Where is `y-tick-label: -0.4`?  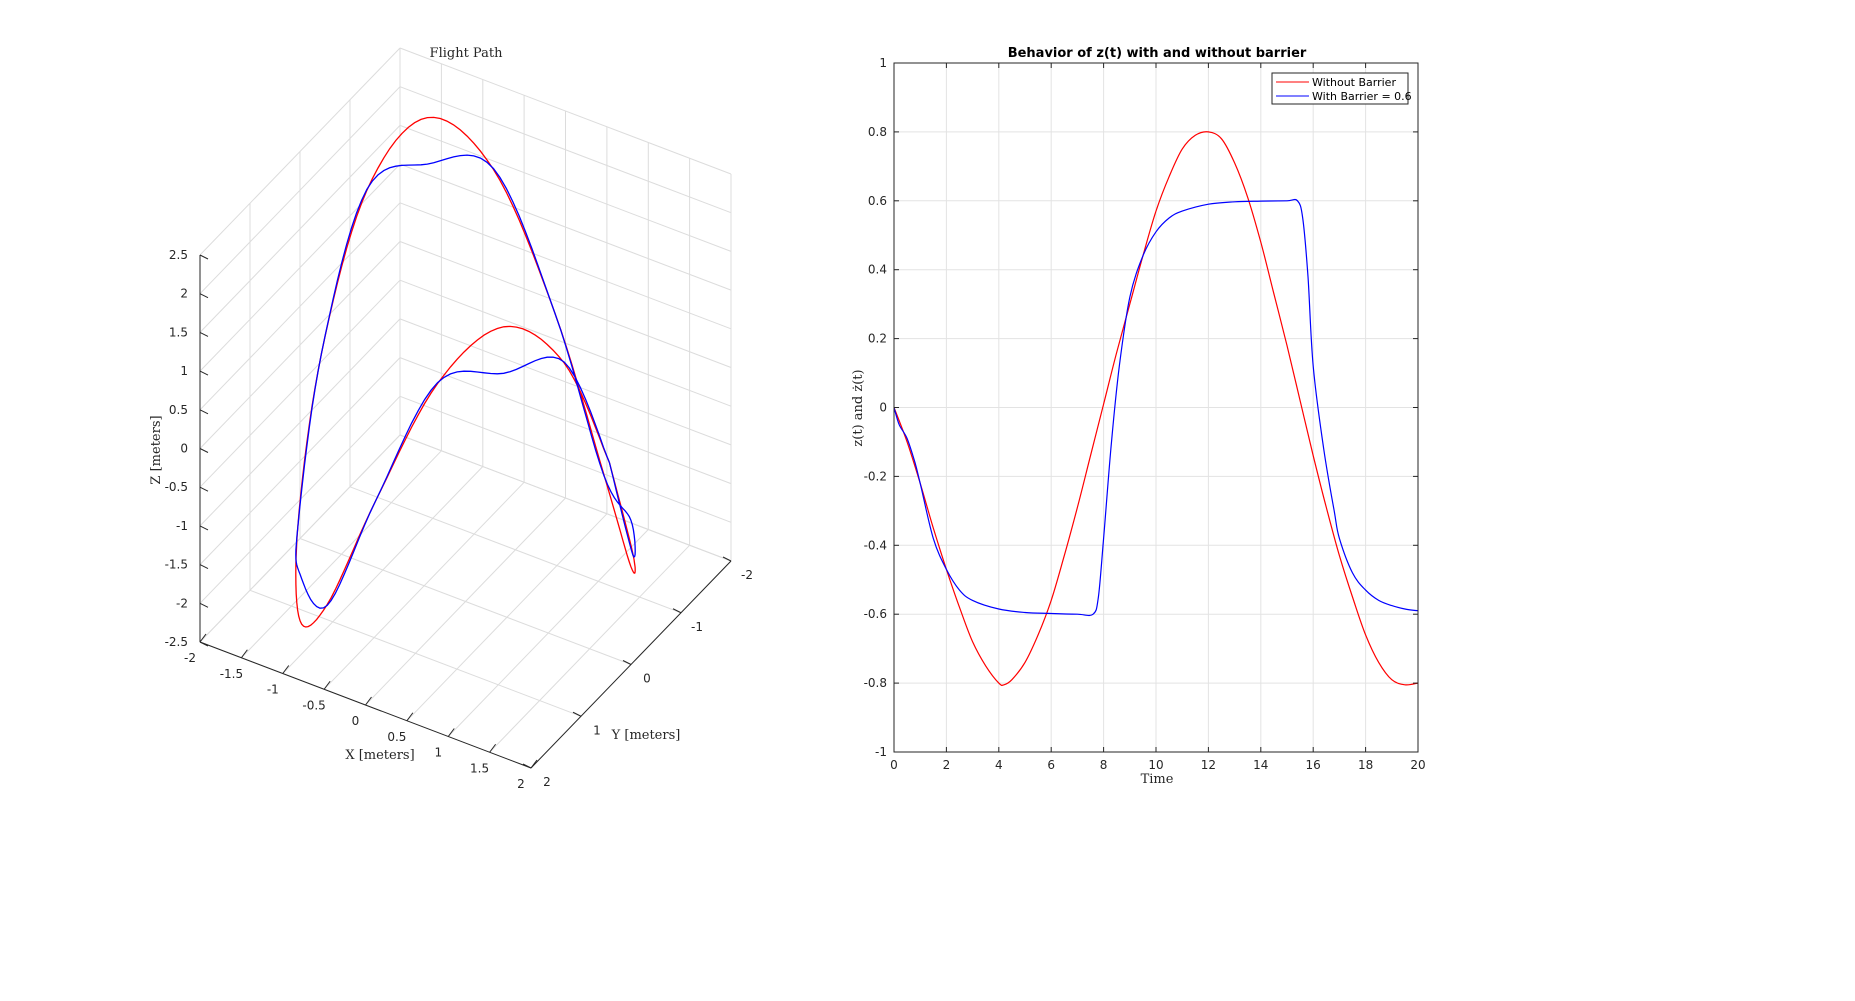 y-tick-label: -0.4 is located at coordinates (875, 545).